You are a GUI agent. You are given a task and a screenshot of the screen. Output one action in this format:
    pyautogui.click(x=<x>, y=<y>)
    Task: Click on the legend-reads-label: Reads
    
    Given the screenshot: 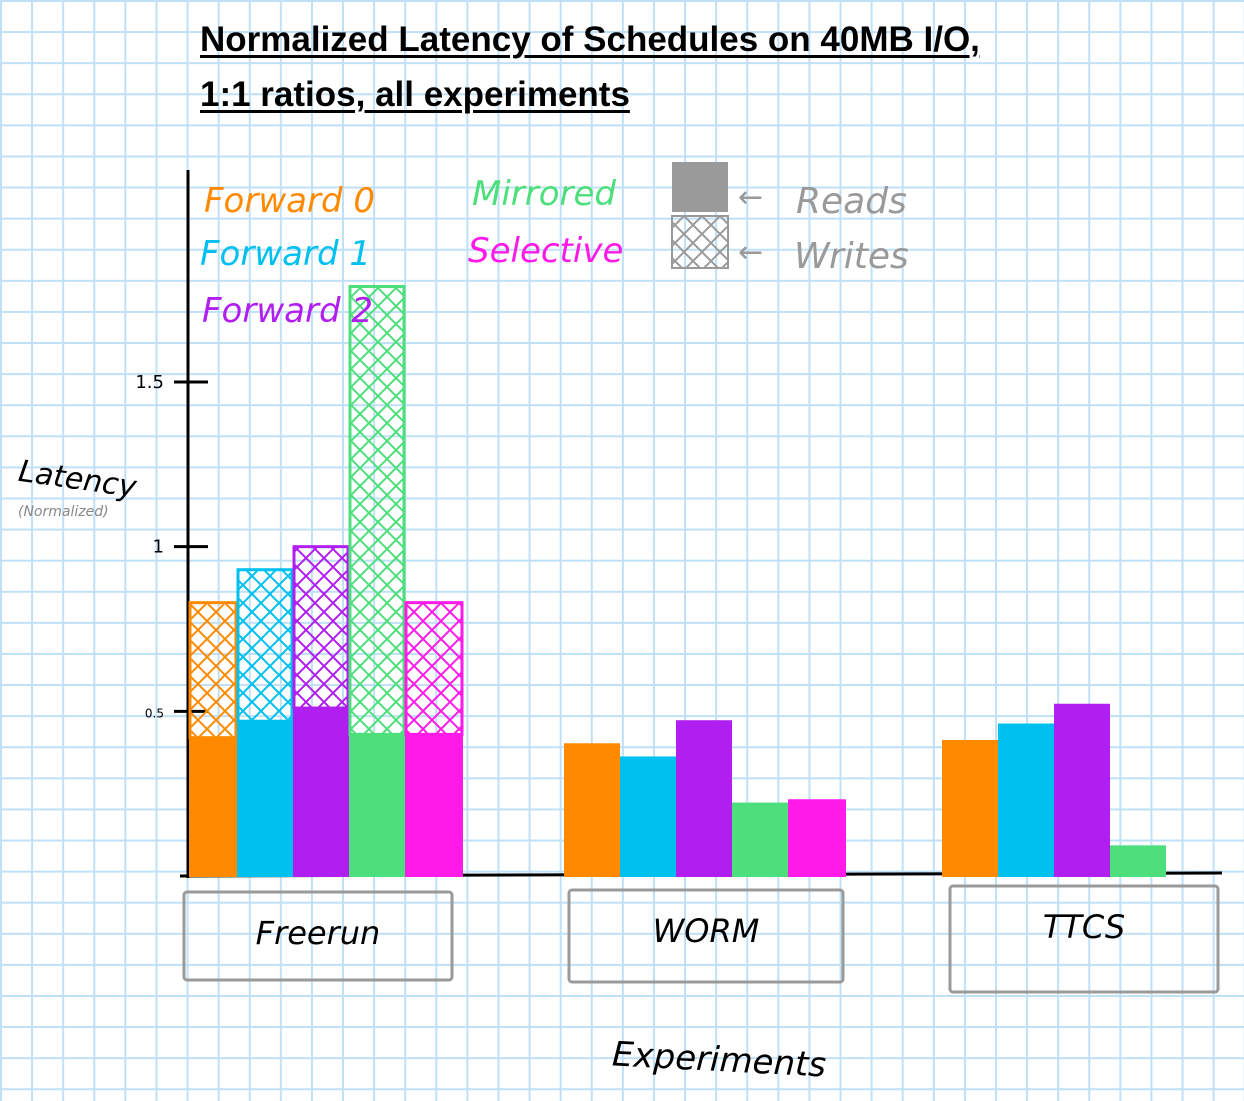 What is the action you would take?
    pyautogui.click(x=851, y=201)
    